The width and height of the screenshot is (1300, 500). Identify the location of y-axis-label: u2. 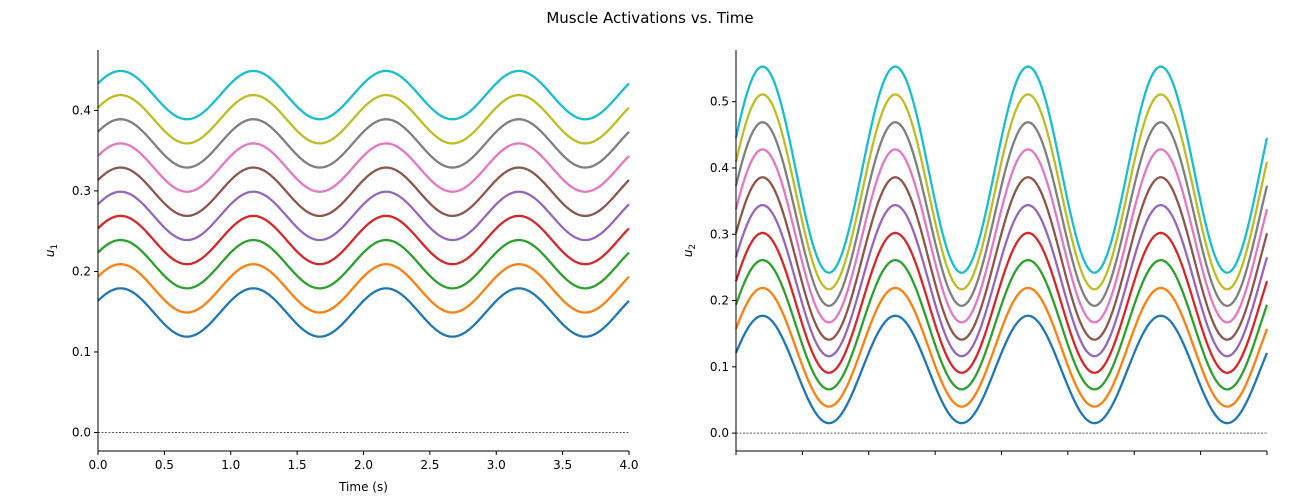
(689, 250).